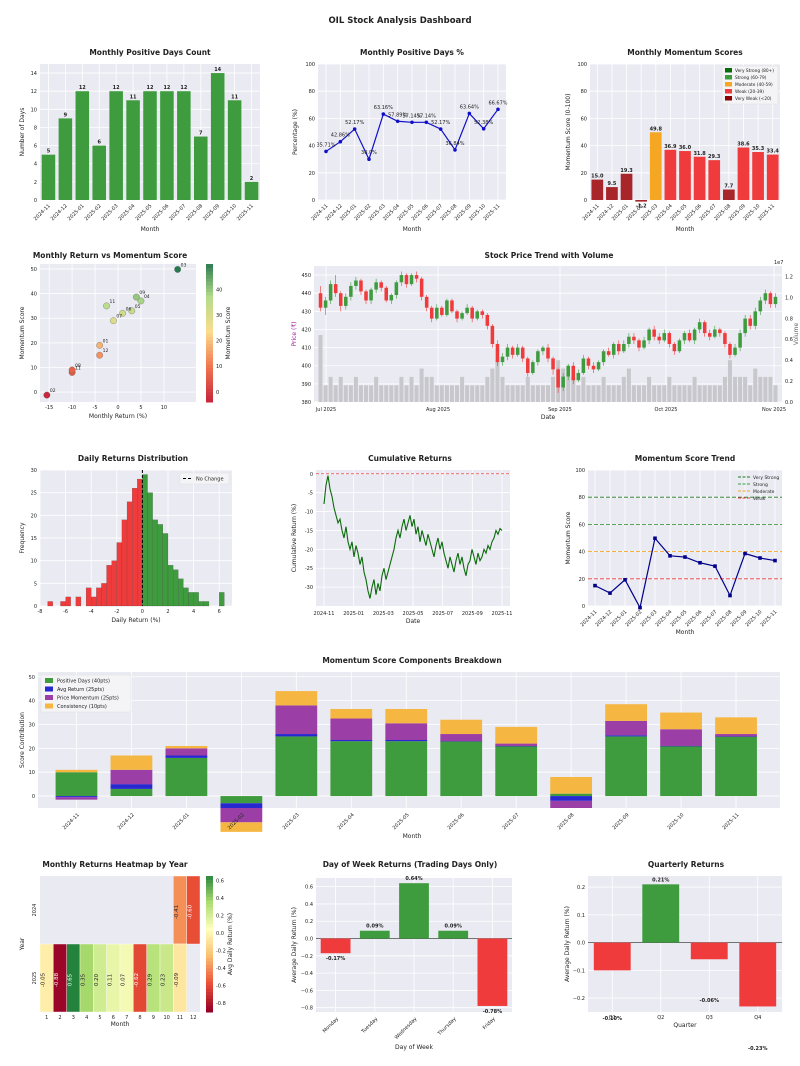 The image size is (800, 1066). What do you see at coordinates (34, 74) in the screenshot?
I see `y-tick-label: 14` at bounding box center [34, 74].